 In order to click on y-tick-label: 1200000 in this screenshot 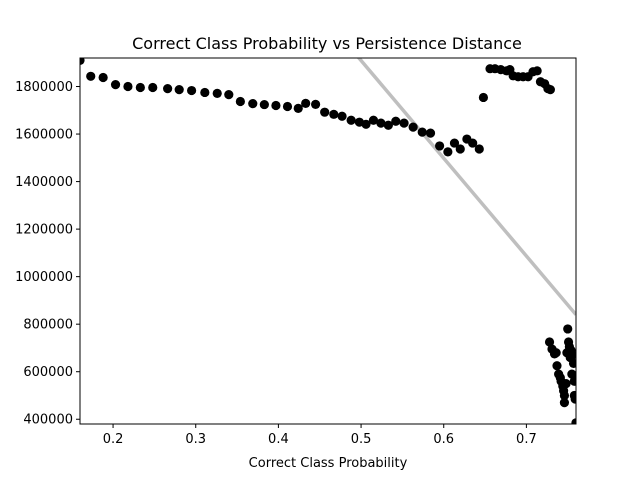, I will do `click(44, 230)`.